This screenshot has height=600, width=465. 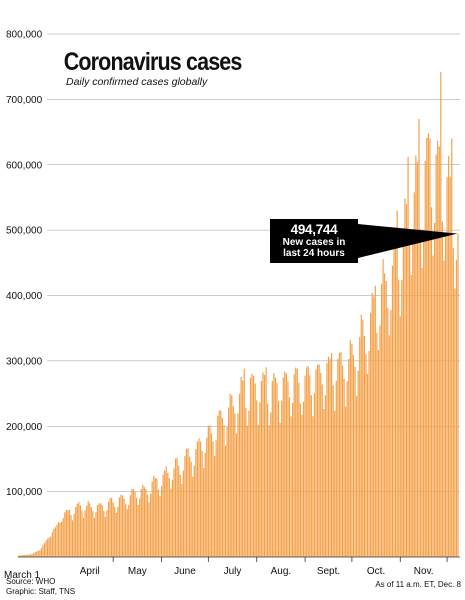 I want to click on credits: Source: WHO Graphic: Staff, TNS, so click(x=40, y=587).